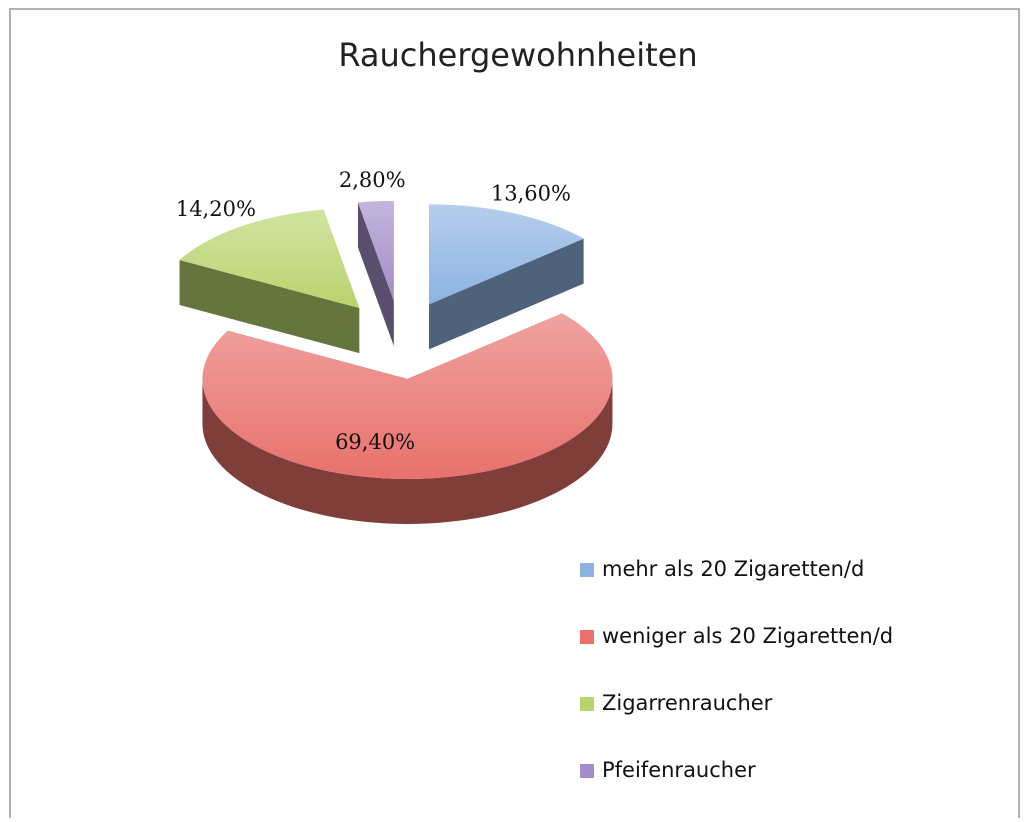 This screenshot has height=822, width=1025. Describe the element at coordinates (517, 55) in the screenshot. I see `chart-title: Rauchergewohnheiten` at that location.